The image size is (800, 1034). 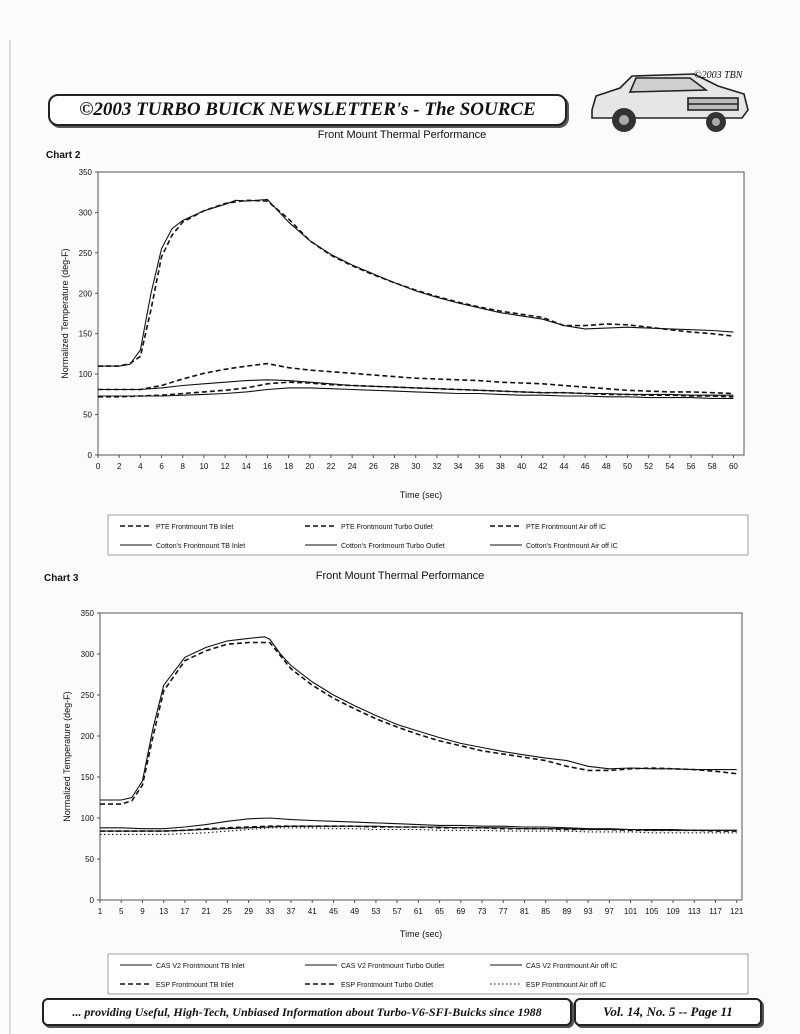 I want to click on x-tick-label: 5, so click(x=121, y=911).